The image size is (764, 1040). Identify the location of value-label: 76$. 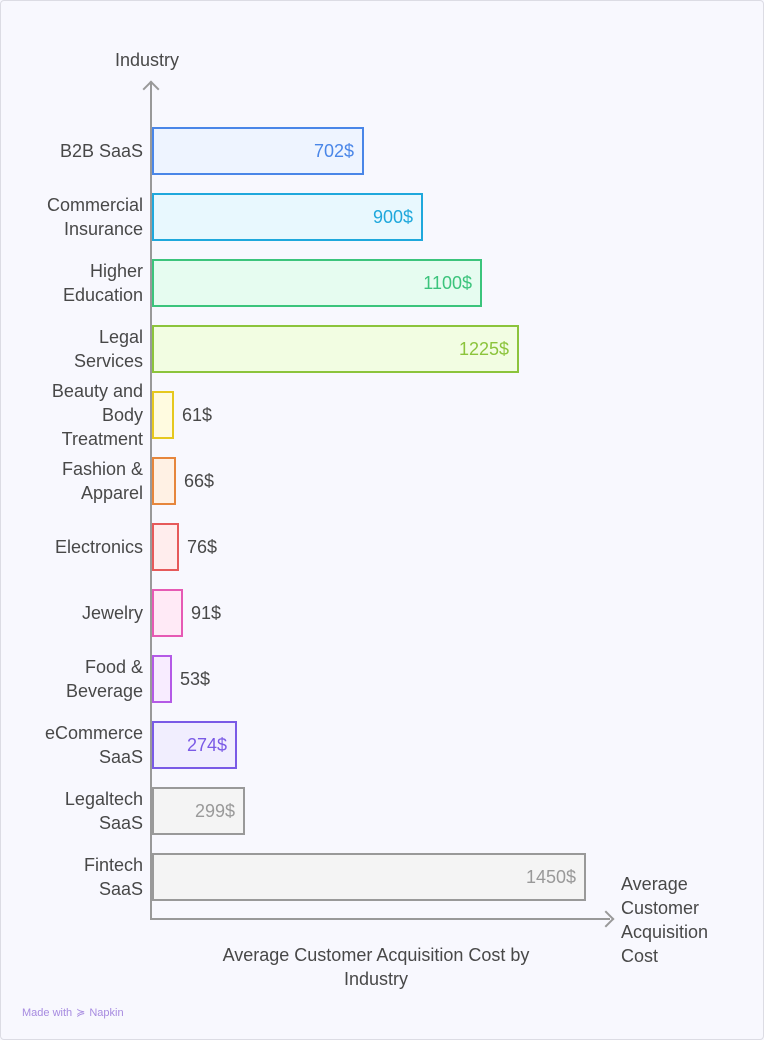
(202, 547).